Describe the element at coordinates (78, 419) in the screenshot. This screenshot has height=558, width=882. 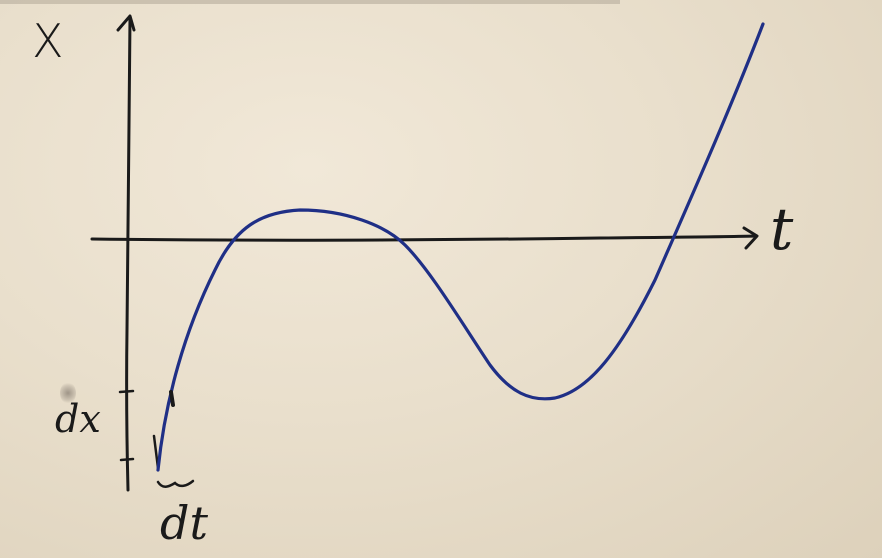
I see `dx-label: dx` at that location.